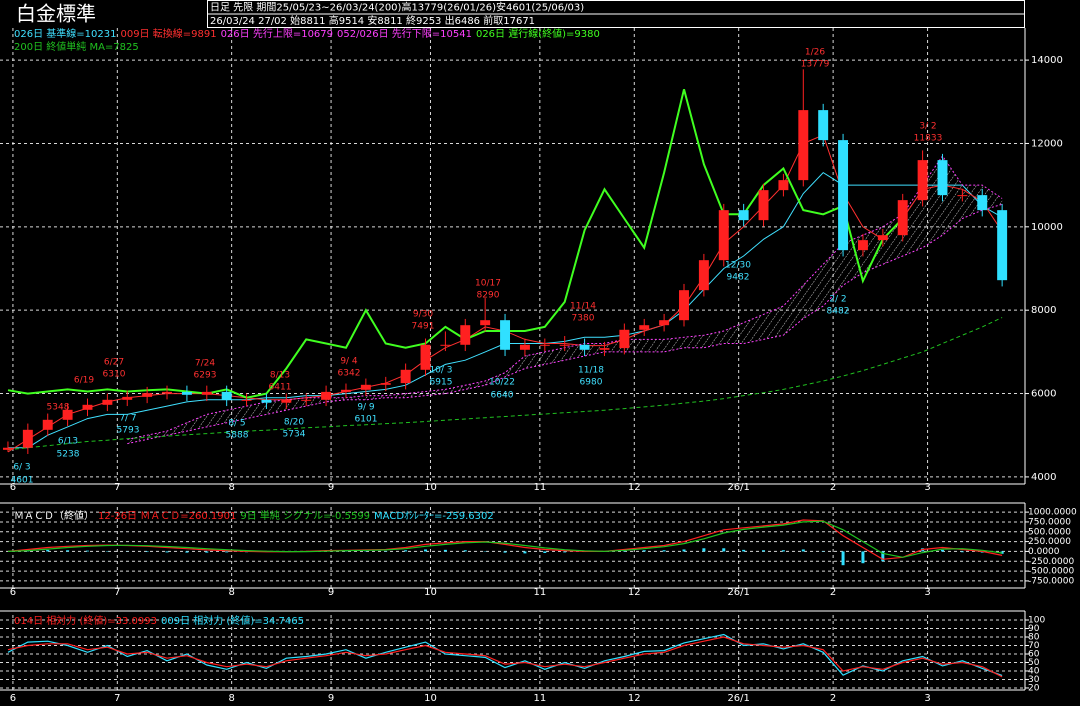 The width and height of the screenshot is (1080, 706). Describe the element at coordinates (928, 139) in the screenshot. I see `annotation: 11833` at that location.